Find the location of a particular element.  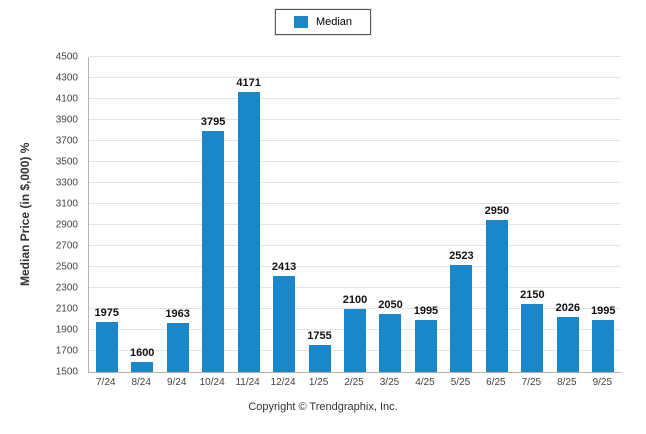

bar-value-label: 1600 is located at coordinates (142, 352).